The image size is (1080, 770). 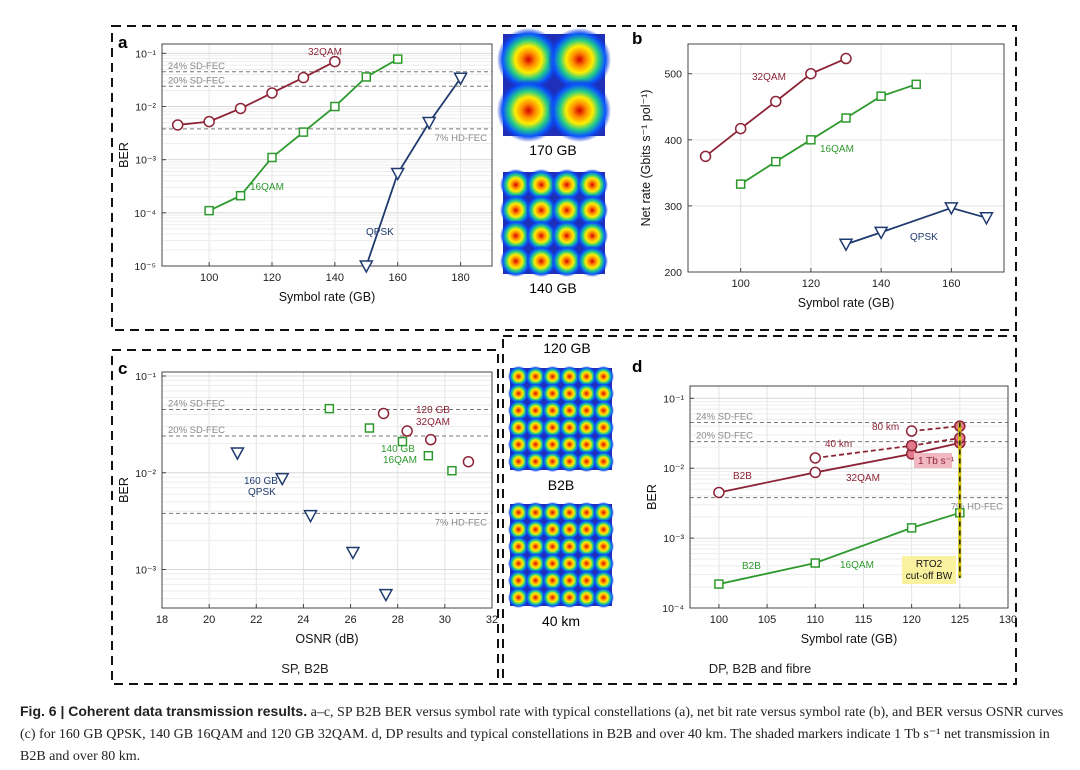 What do you see at coordinates (637, 366) in the screenshot?
I see `panel-letter-d: d` at bounding box center [637, 366].